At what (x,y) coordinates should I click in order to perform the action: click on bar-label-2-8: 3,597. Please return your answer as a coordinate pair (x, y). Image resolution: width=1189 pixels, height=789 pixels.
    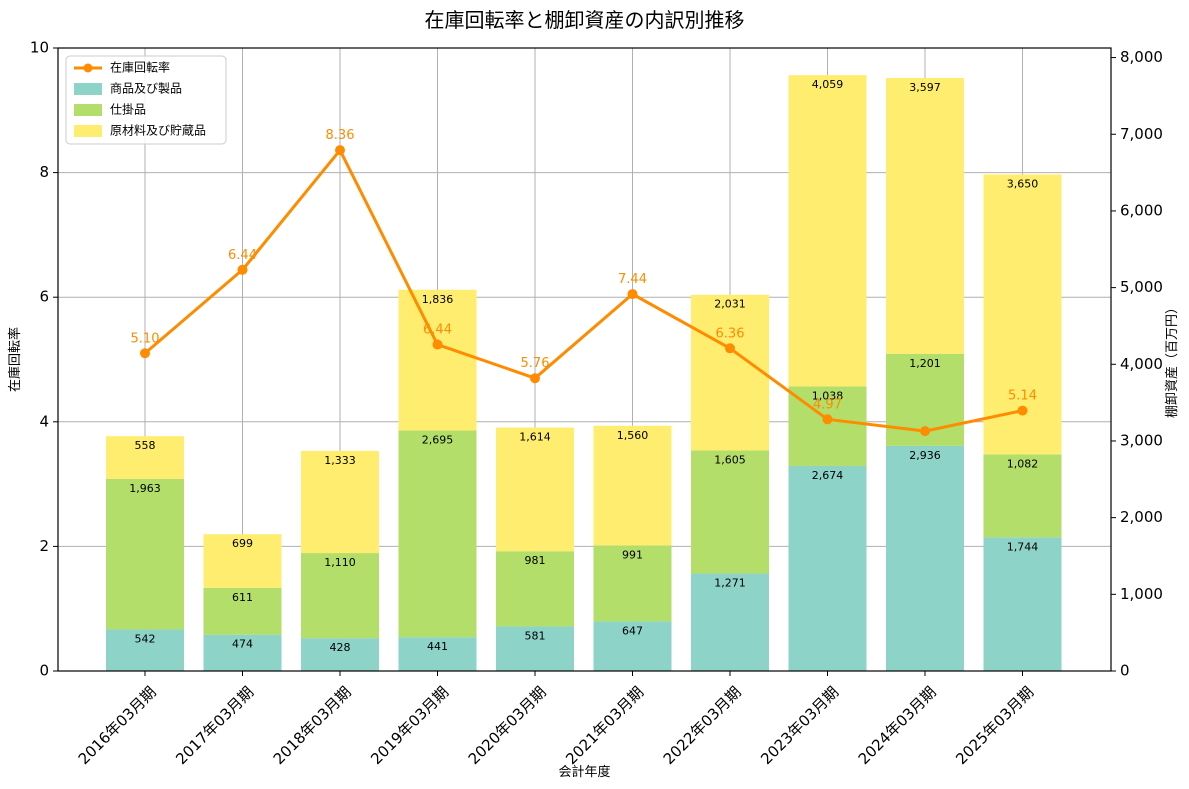
    Looking at the image, I should click on (925, 87).